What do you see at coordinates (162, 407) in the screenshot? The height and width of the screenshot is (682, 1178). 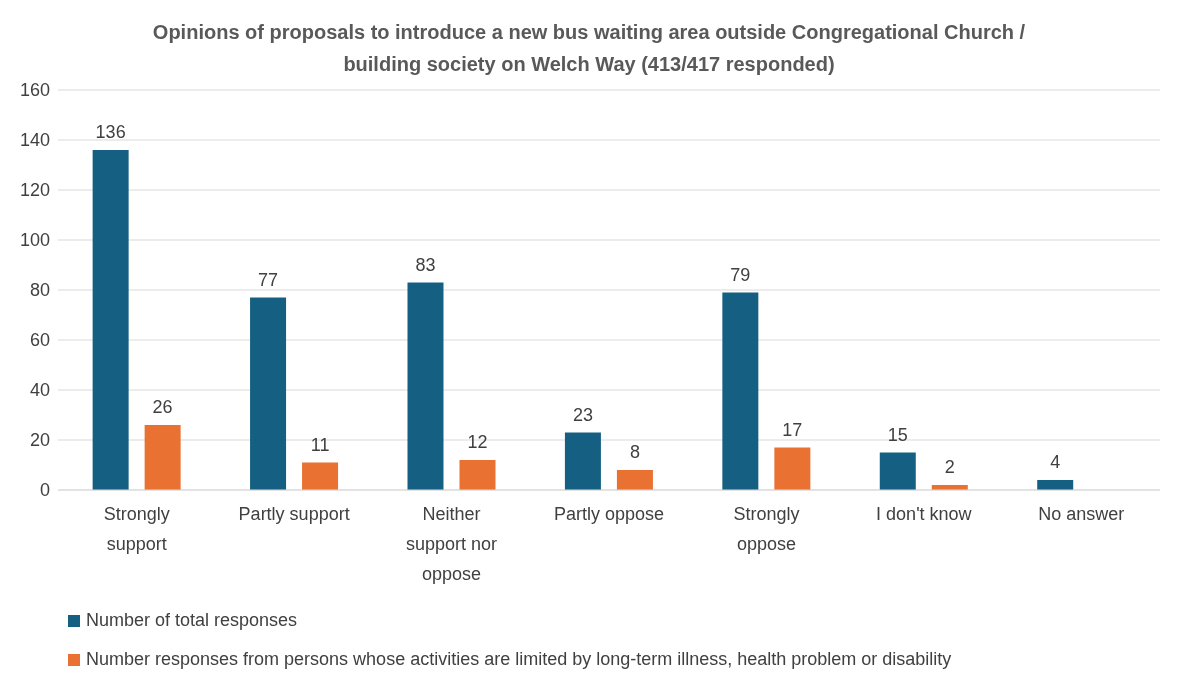 I see `data-label: 26` at bounding box center [162, 407].